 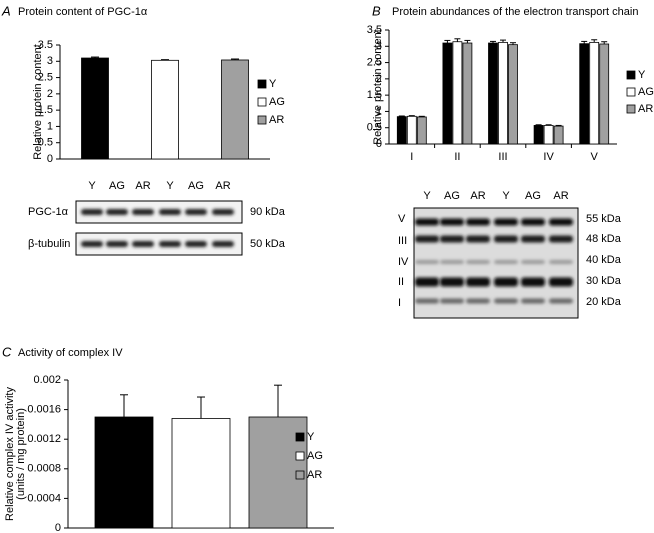 What do you see at coordinates (595, 157) in the screenshot?
I see `x-tick-label: V` at bounding box center [595, 157].